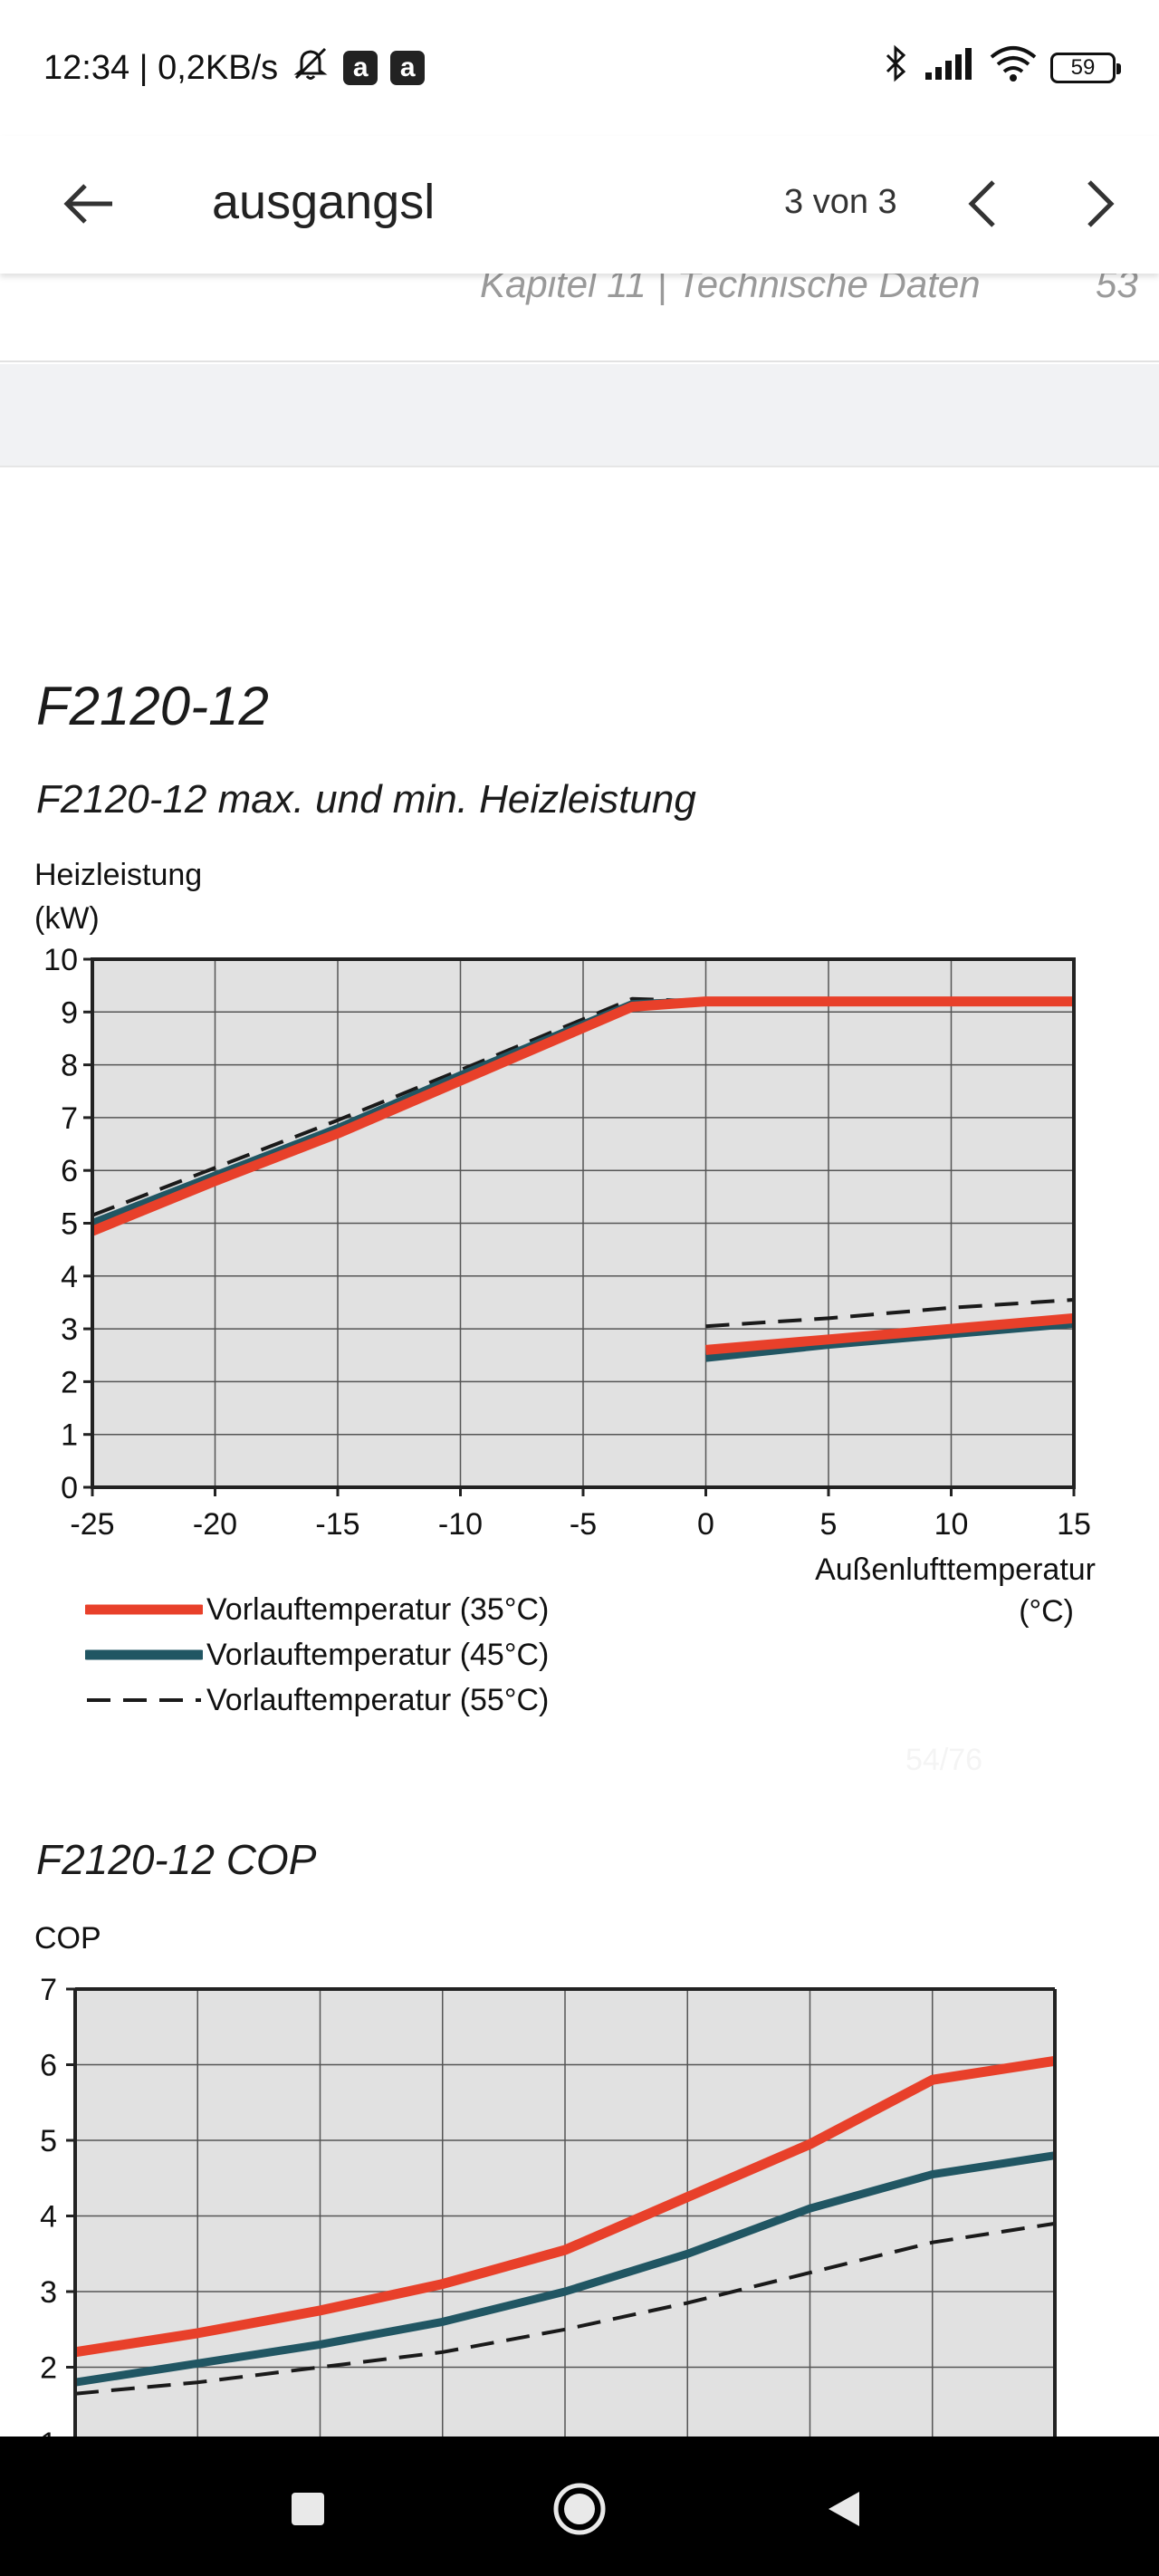  I want to click on x-tick-label: -15, so click(337, 1524).